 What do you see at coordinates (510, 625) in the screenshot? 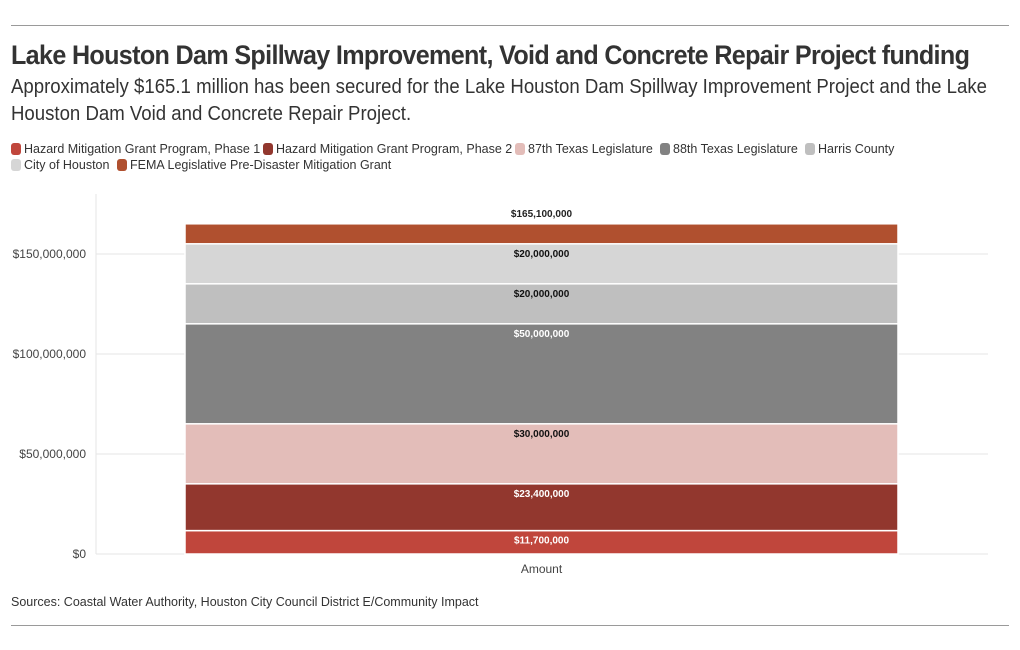
I see `bottom-divider` at bounding box center [510, 625].